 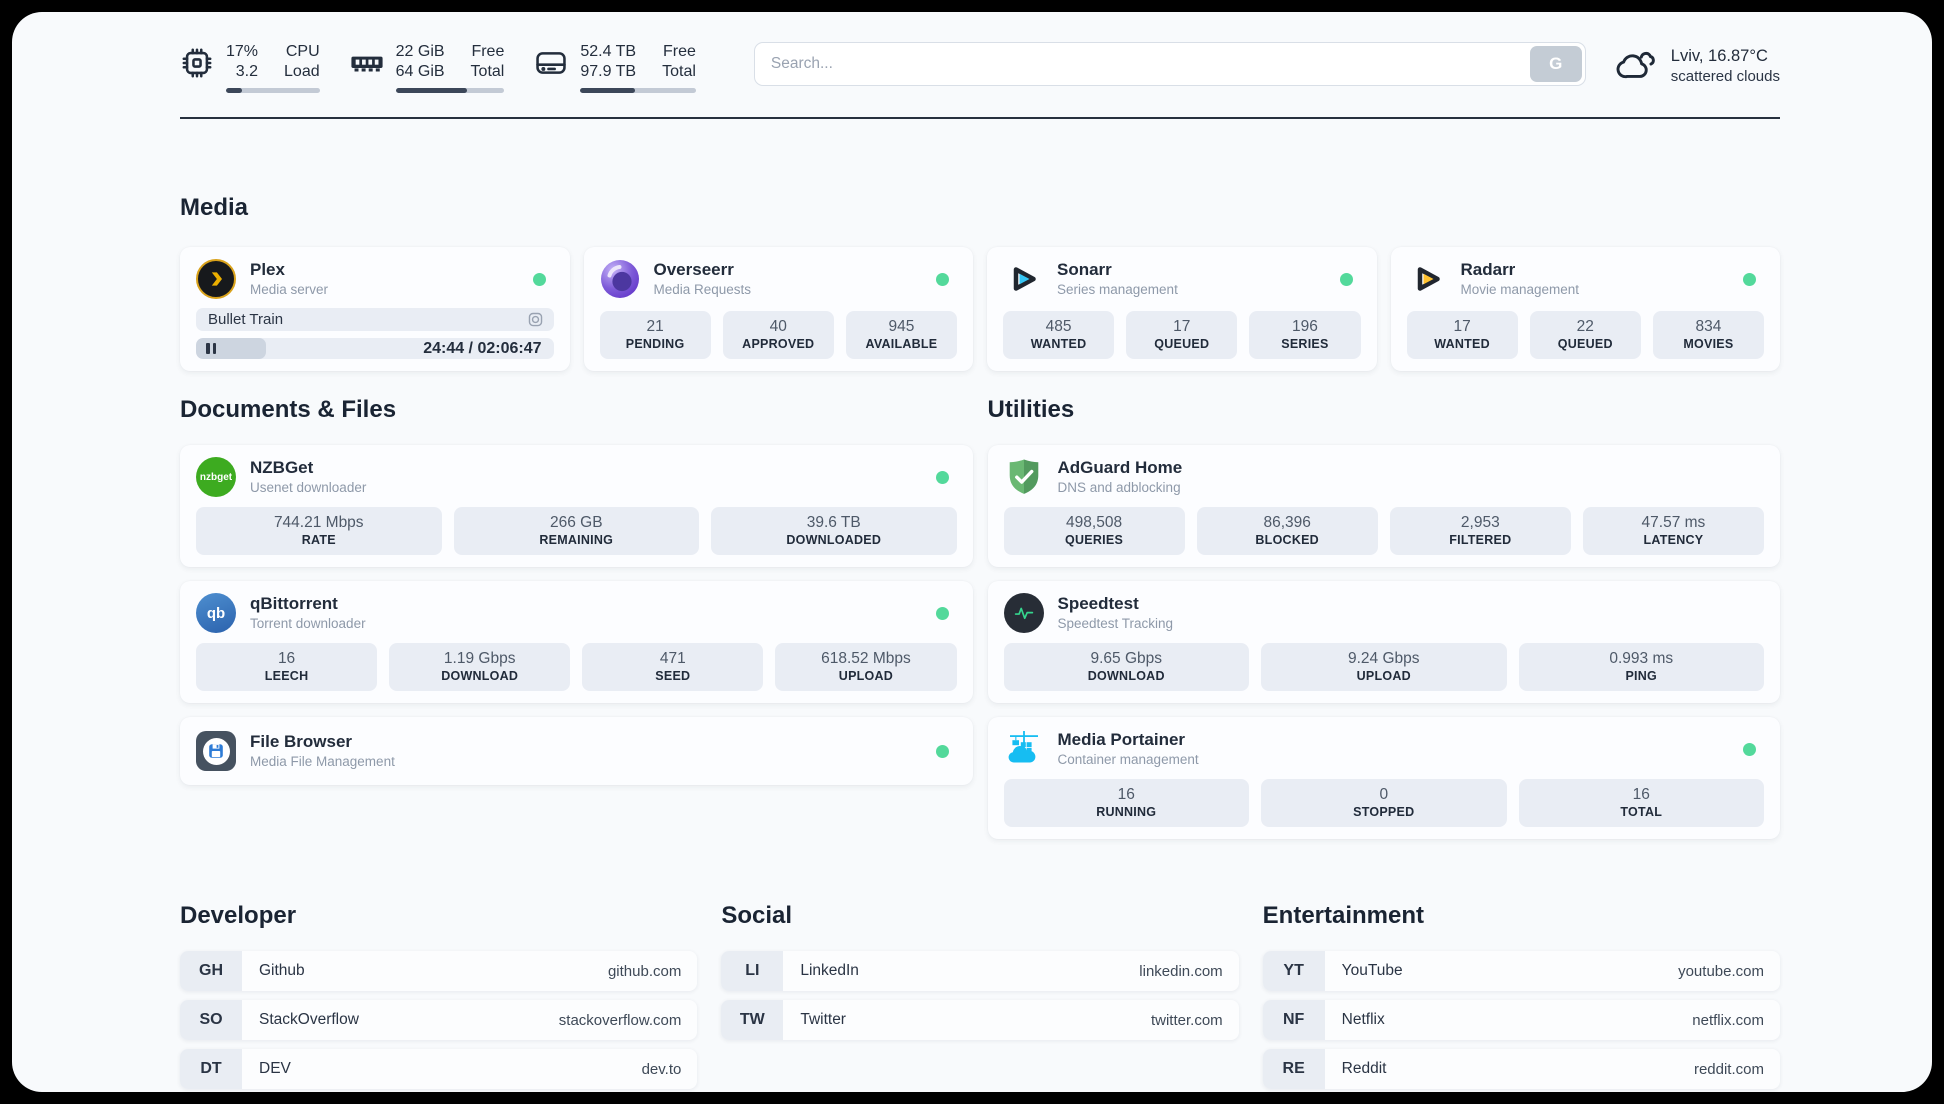 What do you see at coordinates (1115, 623) in the screenshot?
I see `app-description: Speedtest Tracking` at bounding box center [1115, 623].